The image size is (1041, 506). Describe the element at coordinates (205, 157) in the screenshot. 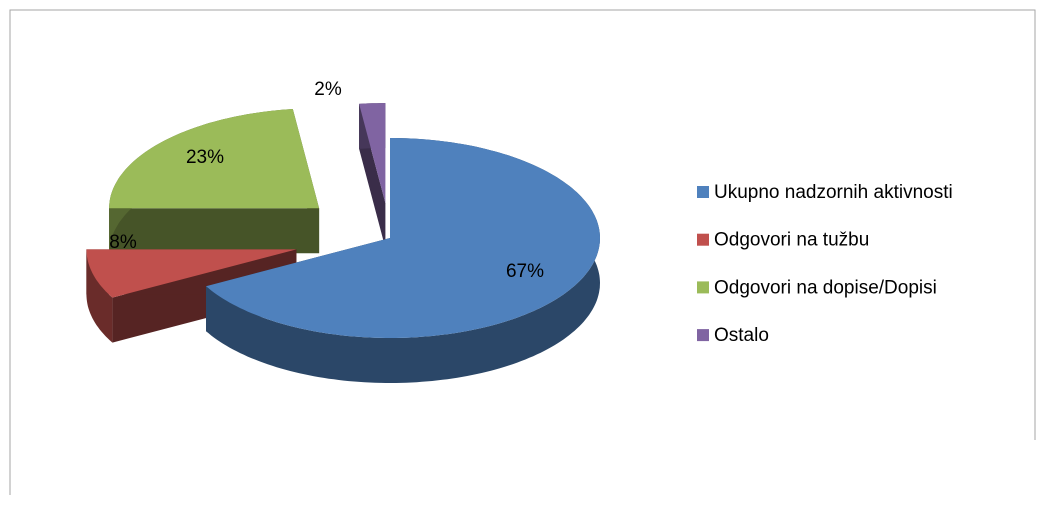

I see `data-label: 23%` at that location.